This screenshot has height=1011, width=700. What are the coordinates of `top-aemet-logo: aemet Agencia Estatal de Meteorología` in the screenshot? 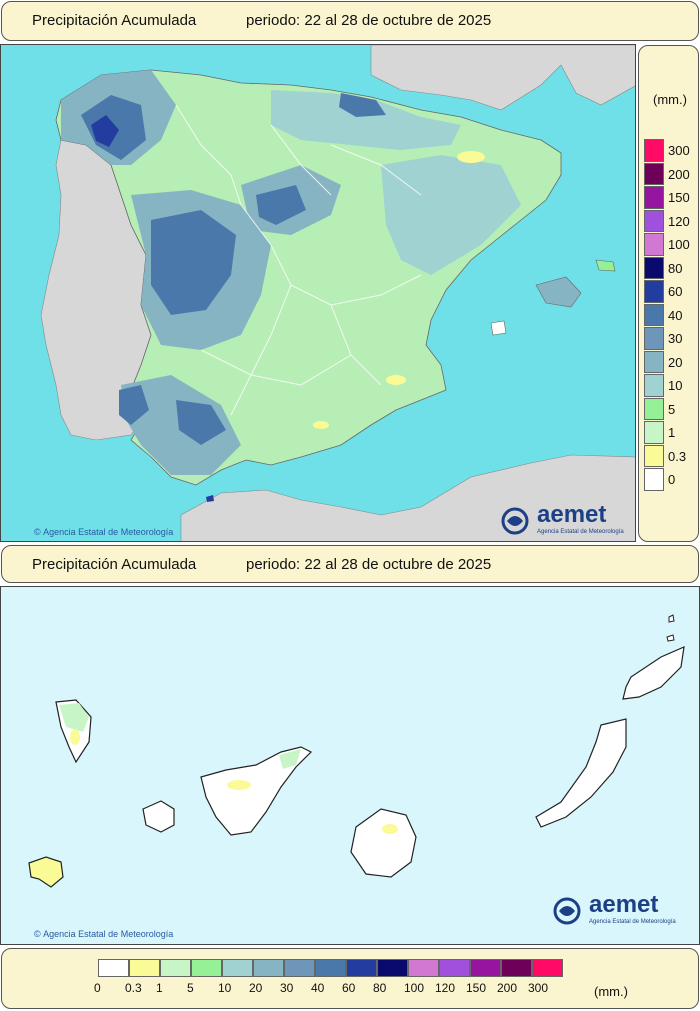 It's located at (564, 520).